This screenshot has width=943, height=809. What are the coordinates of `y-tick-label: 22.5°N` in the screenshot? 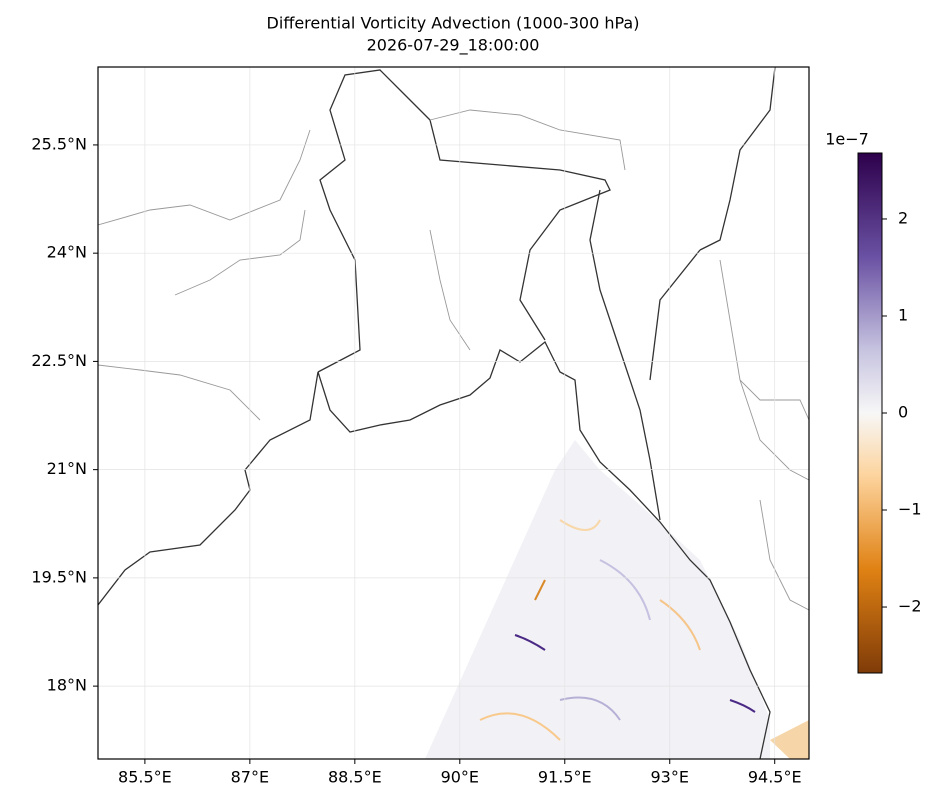 It's located at (59, 360).